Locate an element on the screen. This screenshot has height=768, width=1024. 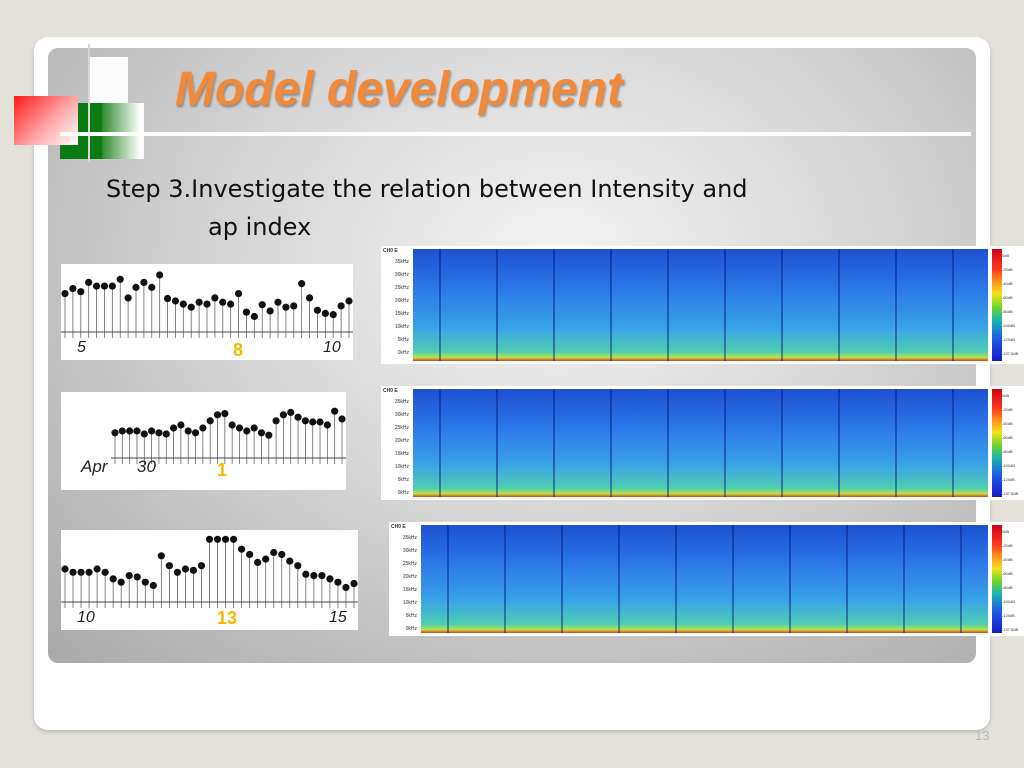
ap-chart-2: Apr 30 1 is located at coordinates (203, 441).